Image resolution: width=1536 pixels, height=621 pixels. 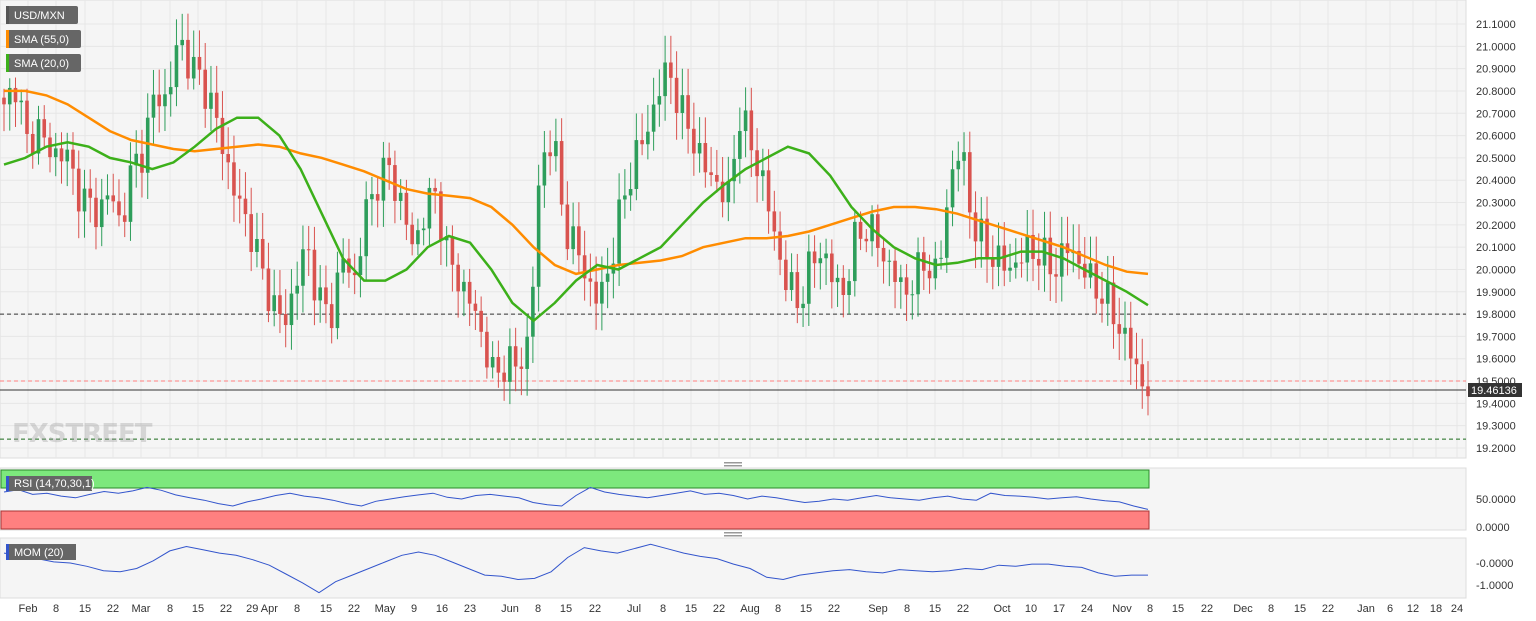 What do you see at coordinates (1496, 427) in the screenshot?
I see `y-tick-label: 19.3000` at bounding box center [1496, 427].